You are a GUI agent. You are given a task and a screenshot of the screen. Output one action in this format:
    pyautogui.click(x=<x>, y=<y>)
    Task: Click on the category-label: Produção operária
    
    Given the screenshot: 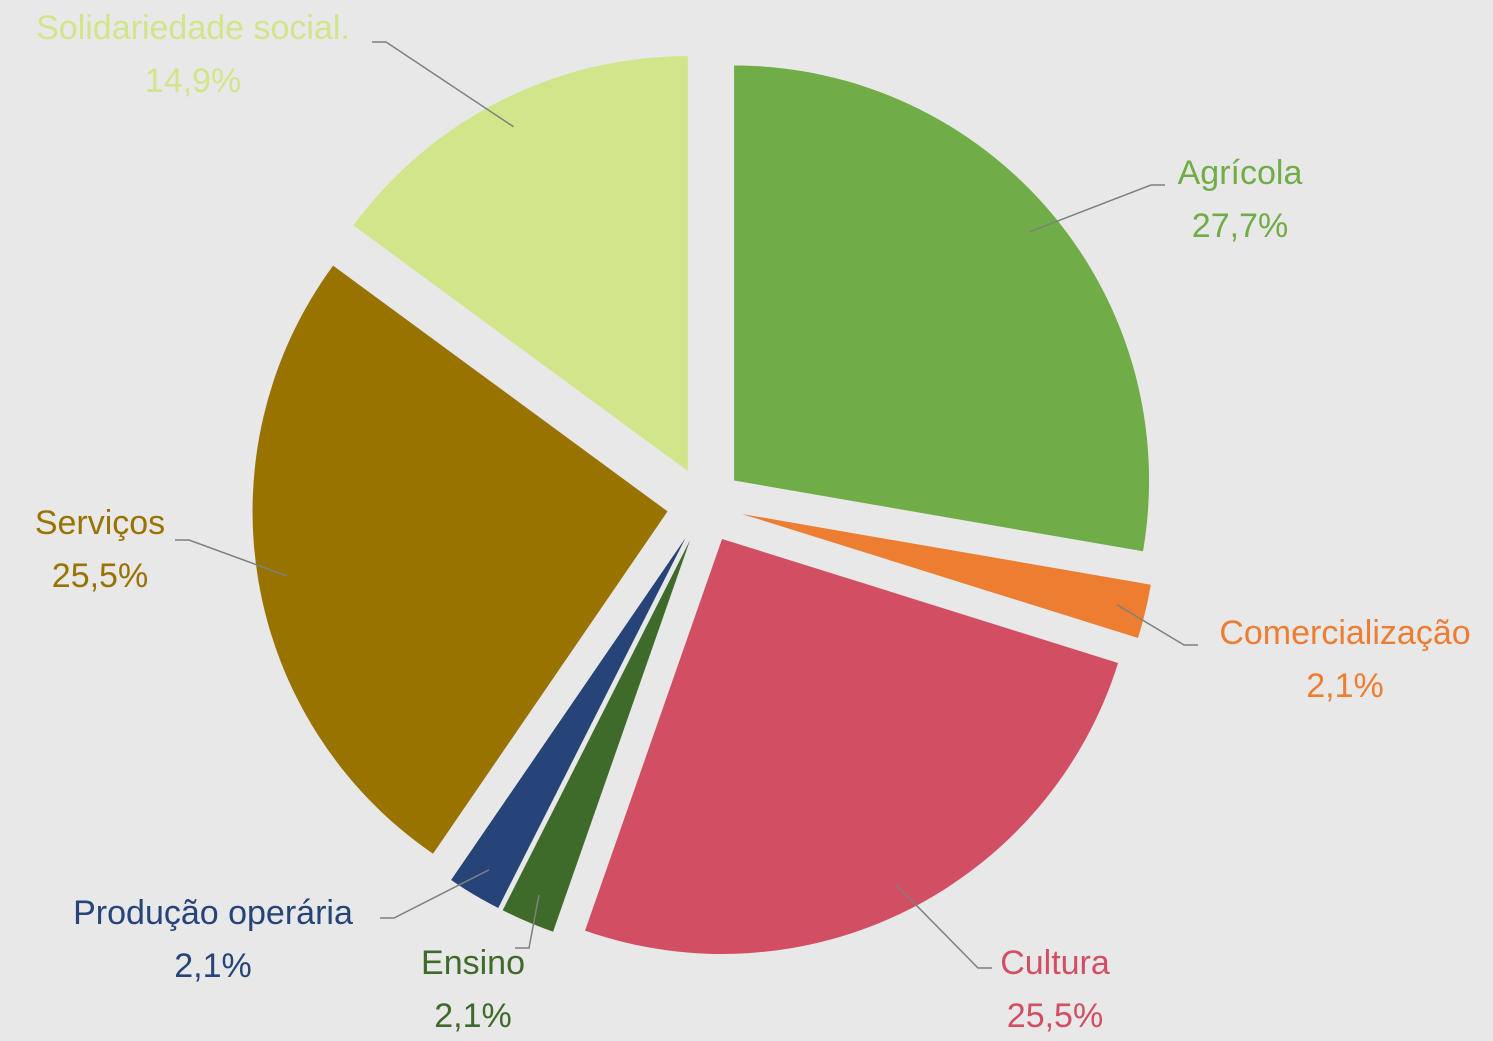 What is the action you would take?
    pyautogui.click(x=213, y=913)
    